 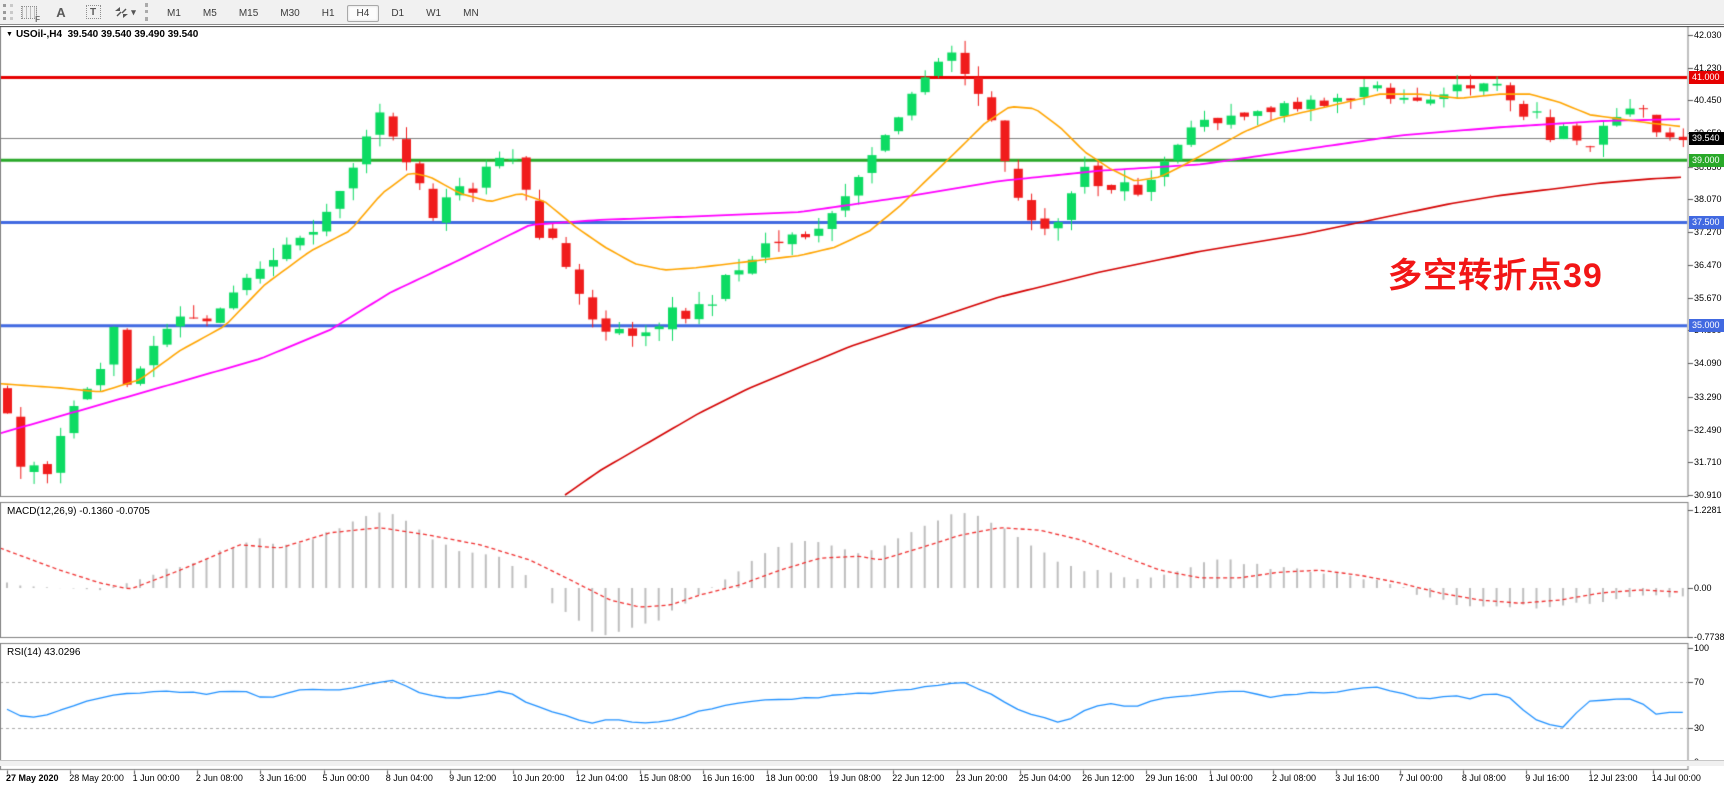 I want to click on date-label: 29 Jun 16:00, so click(x=1171, y=778).